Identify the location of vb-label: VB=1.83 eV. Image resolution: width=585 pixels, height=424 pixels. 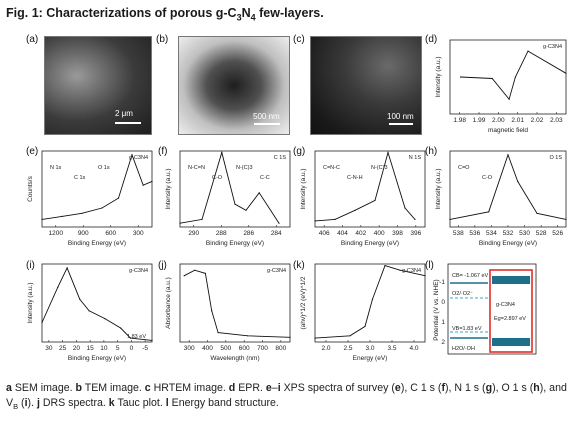
(467, 329).